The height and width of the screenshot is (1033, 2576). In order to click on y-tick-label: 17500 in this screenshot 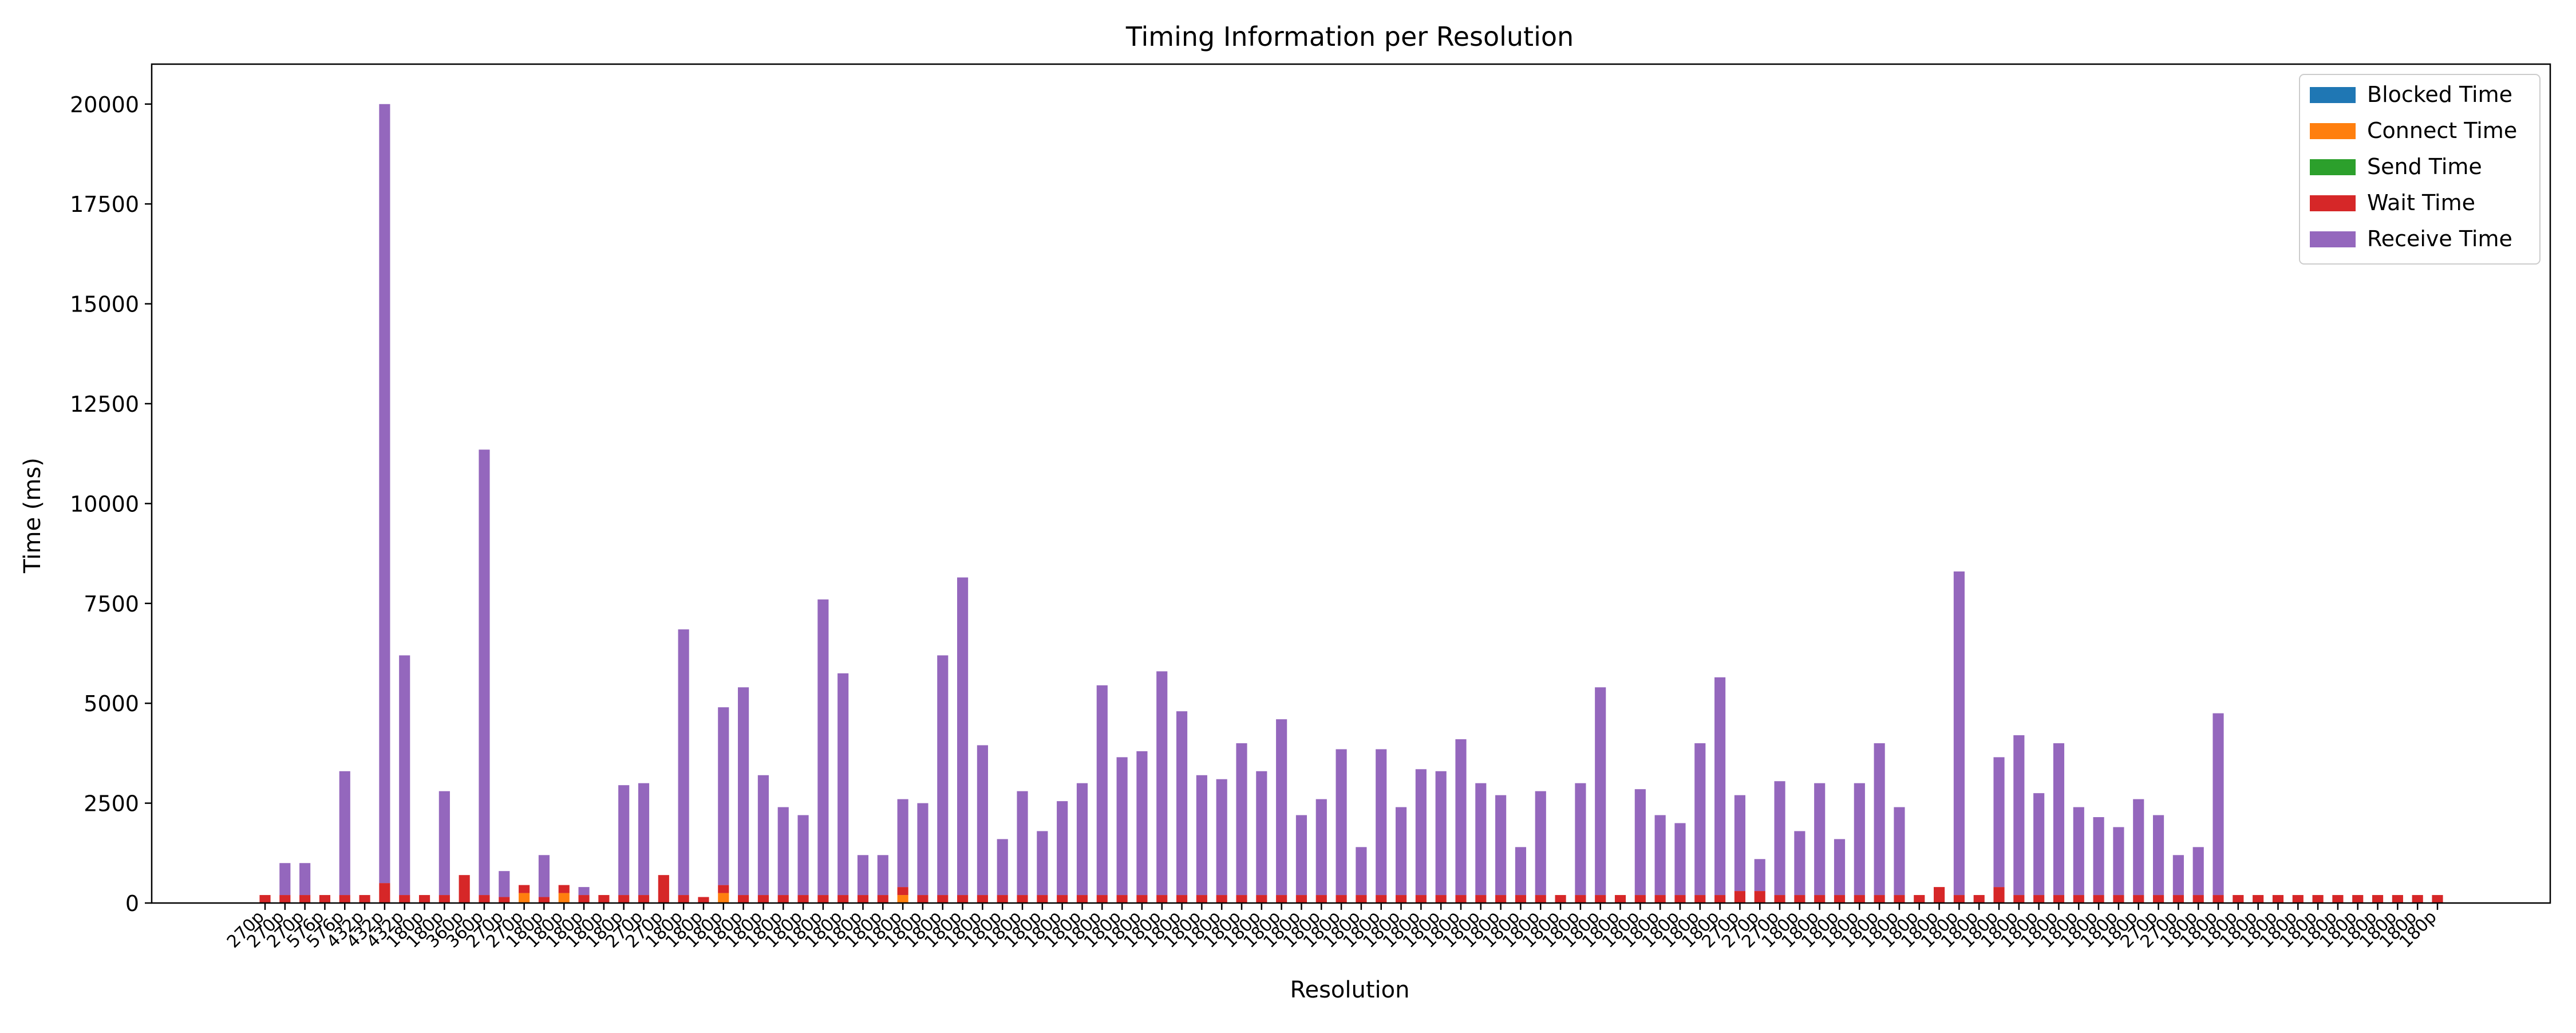, I will do `click(104, 204)`.